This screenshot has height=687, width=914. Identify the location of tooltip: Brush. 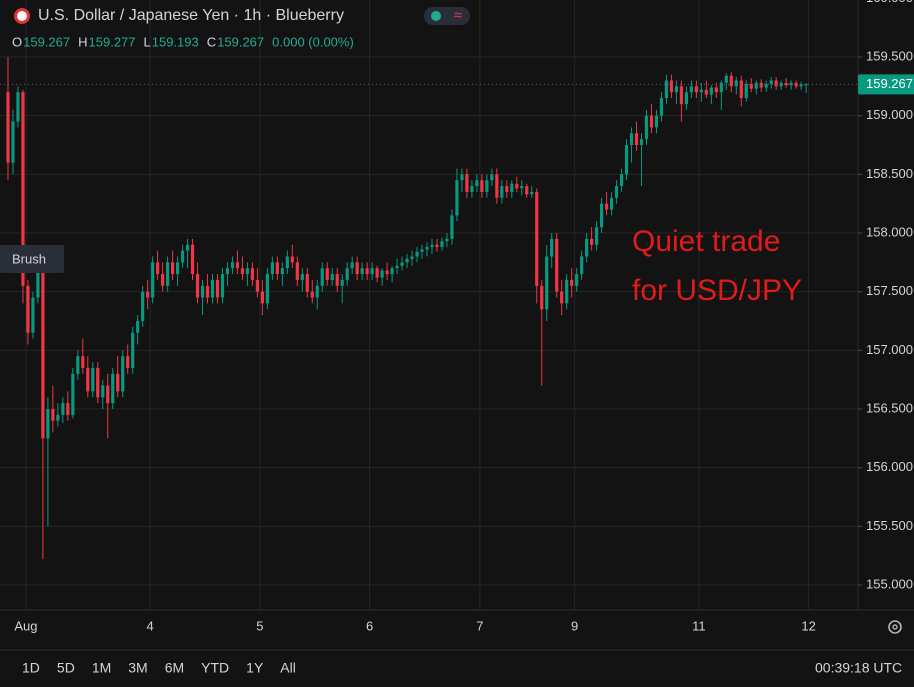
(29, 258).